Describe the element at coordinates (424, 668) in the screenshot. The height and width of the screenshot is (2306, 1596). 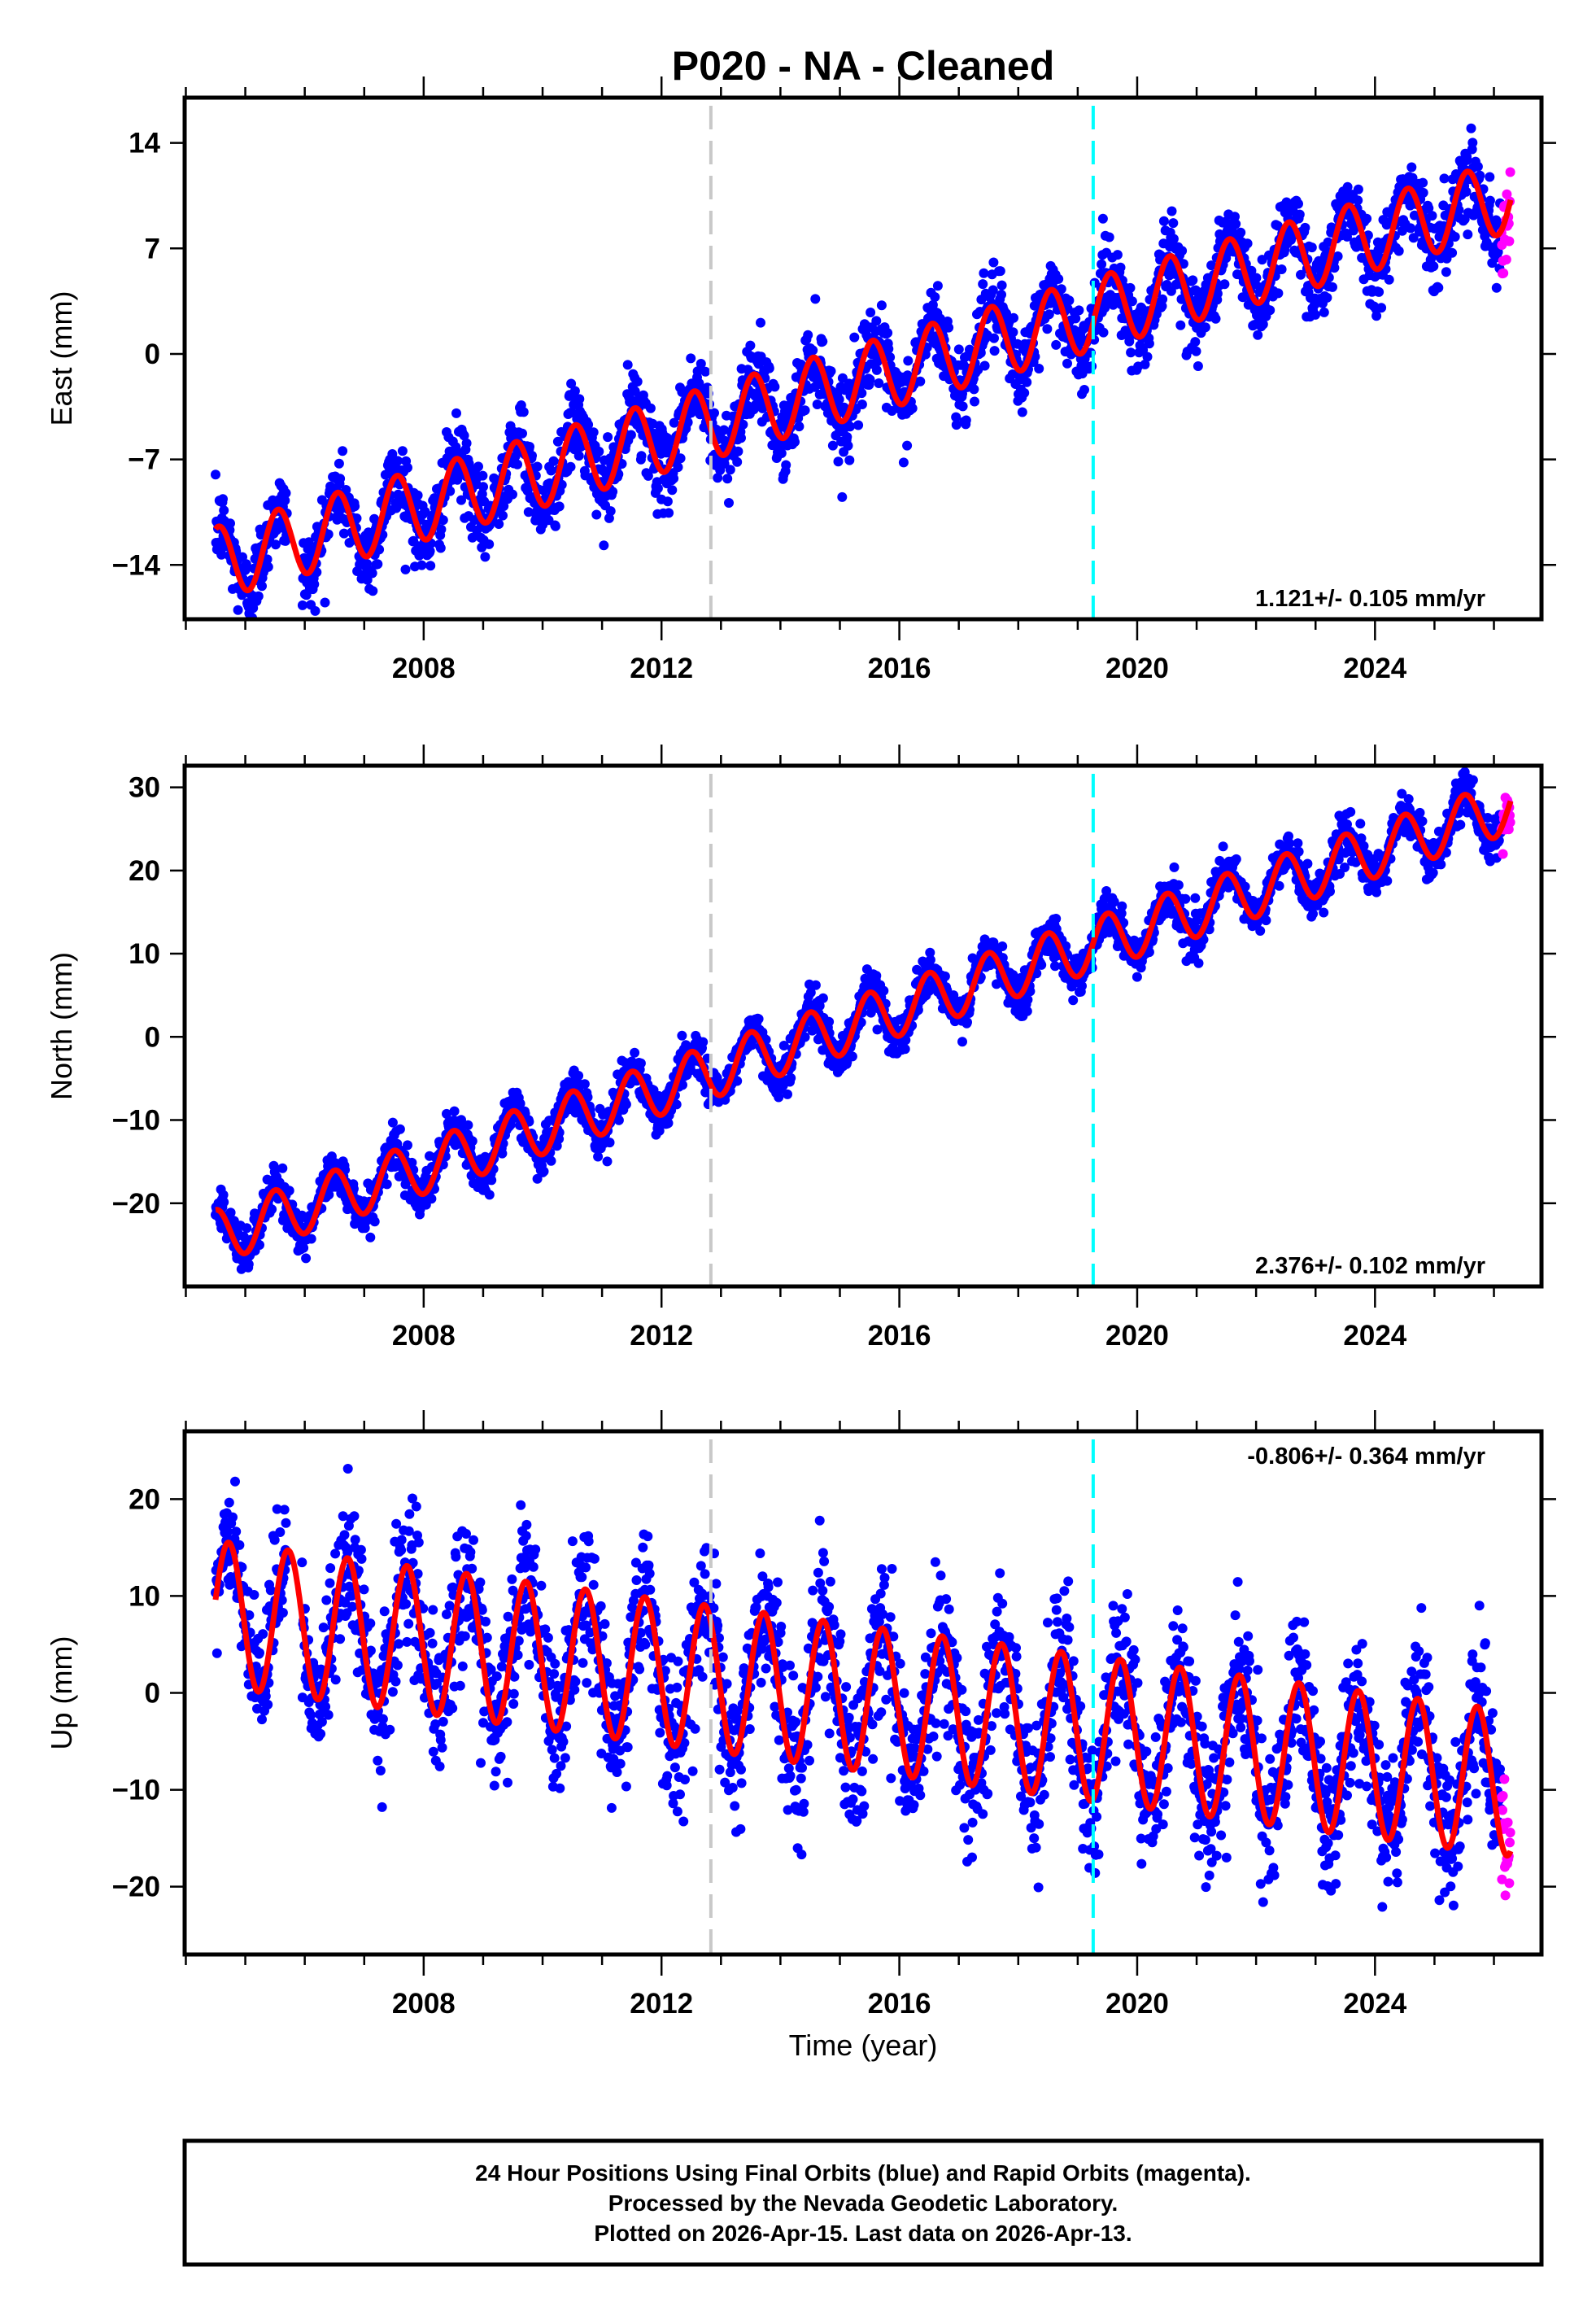
I see `east-x-tick-label: 2008` at that location.